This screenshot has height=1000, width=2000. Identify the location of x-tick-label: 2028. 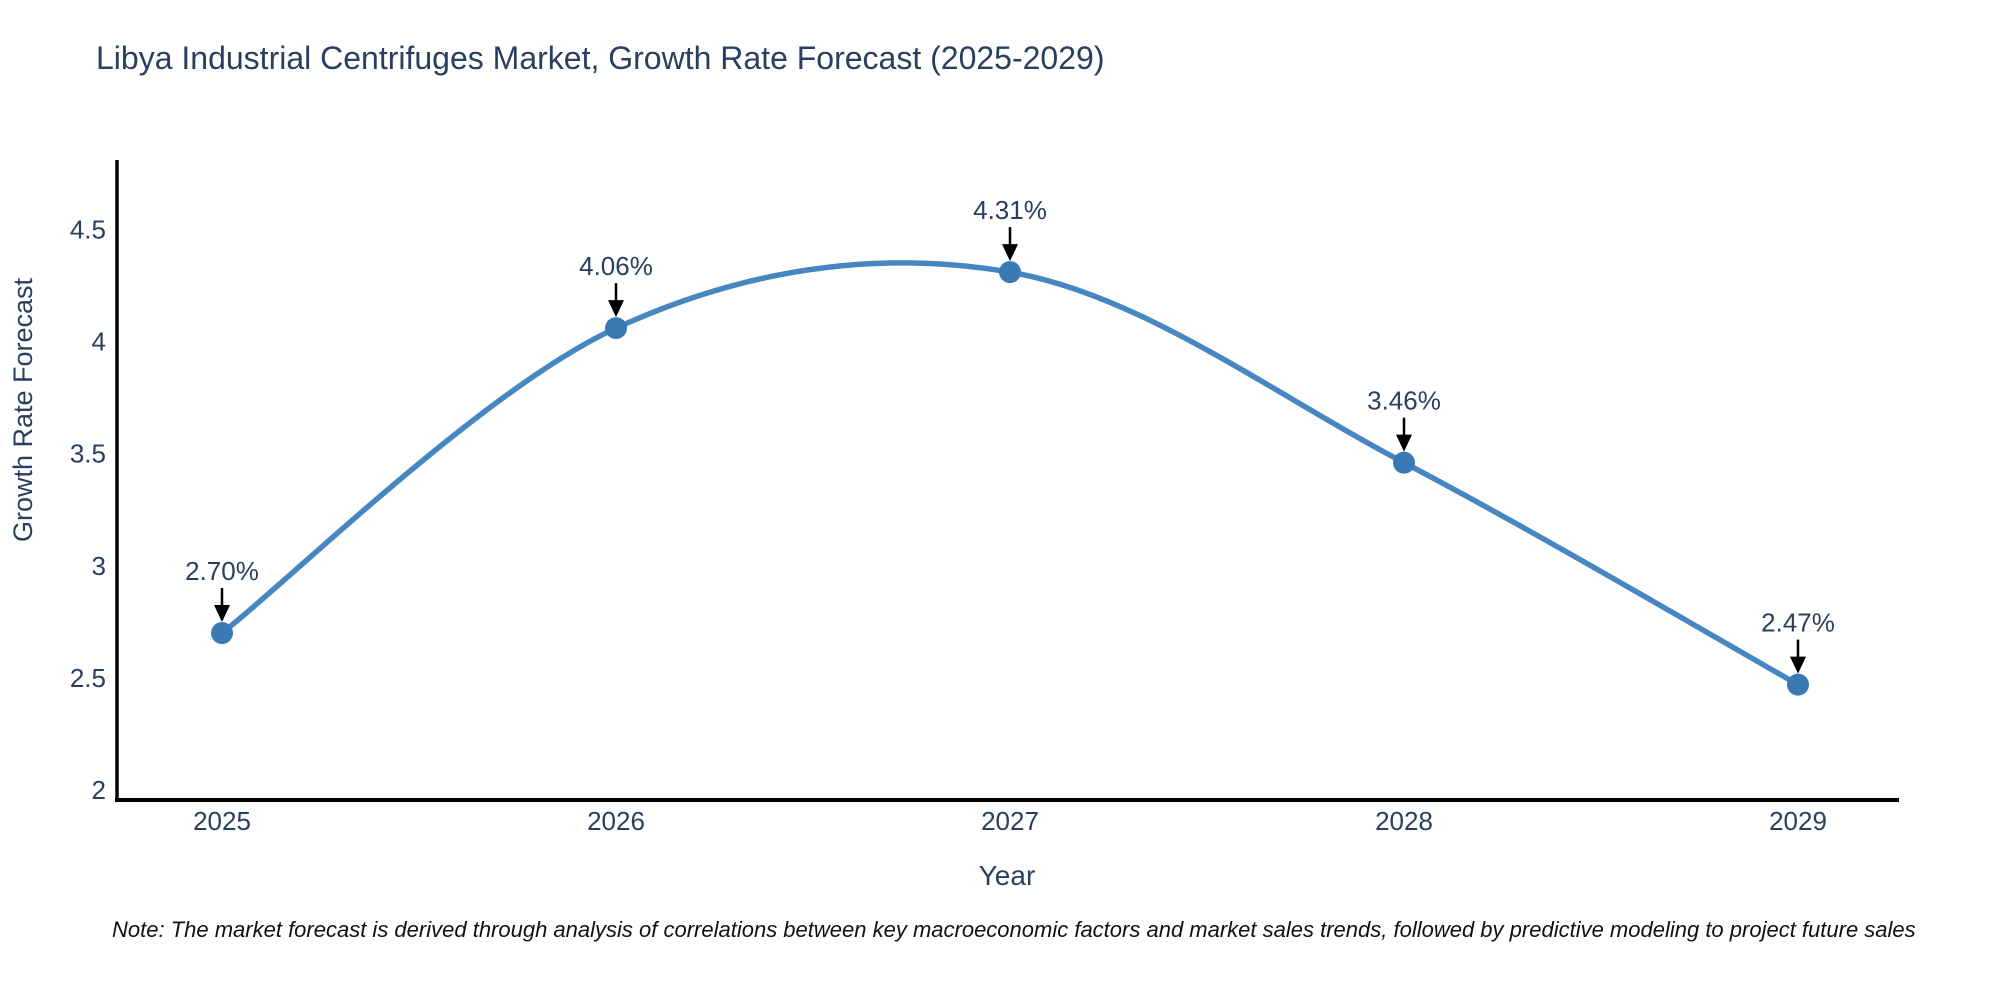
(1404, 821).